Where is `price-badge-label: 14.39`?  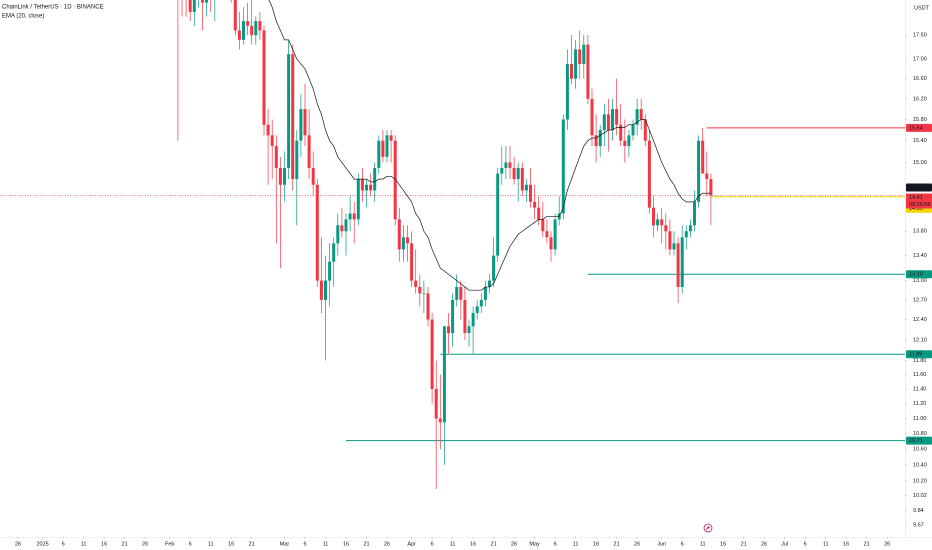 price-badge-label: 14.39 is located at coordinates (916, 209).